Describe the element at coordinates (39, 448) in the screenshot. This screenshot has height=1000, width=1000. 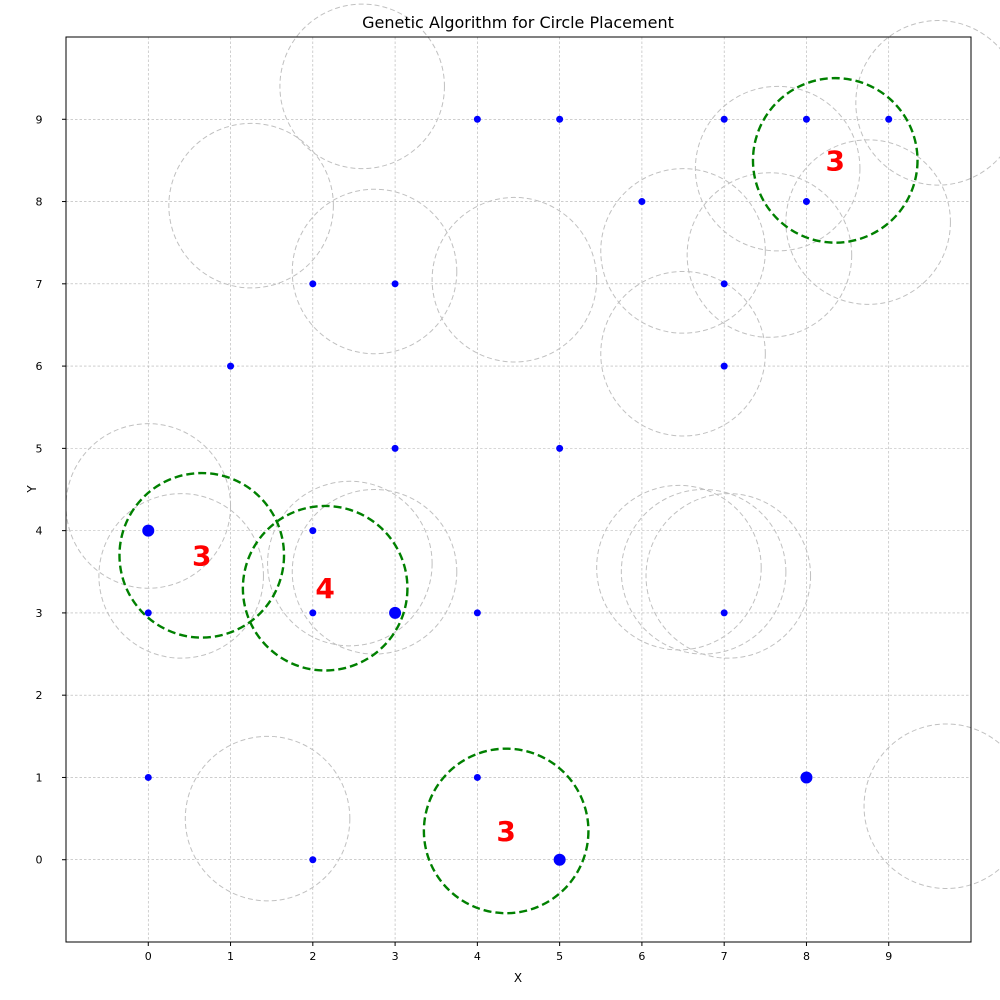
I see `y-tick-label: 5` at that location.